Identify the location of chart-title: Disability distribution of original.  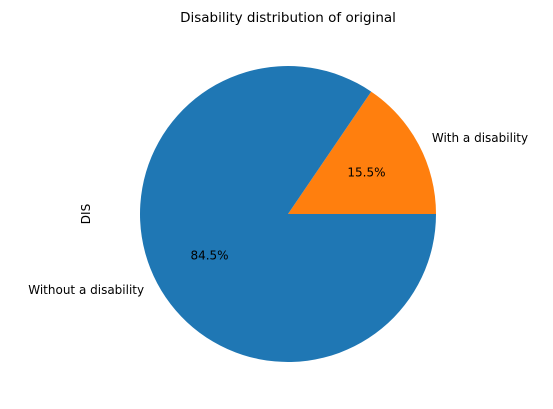
(288, 18).